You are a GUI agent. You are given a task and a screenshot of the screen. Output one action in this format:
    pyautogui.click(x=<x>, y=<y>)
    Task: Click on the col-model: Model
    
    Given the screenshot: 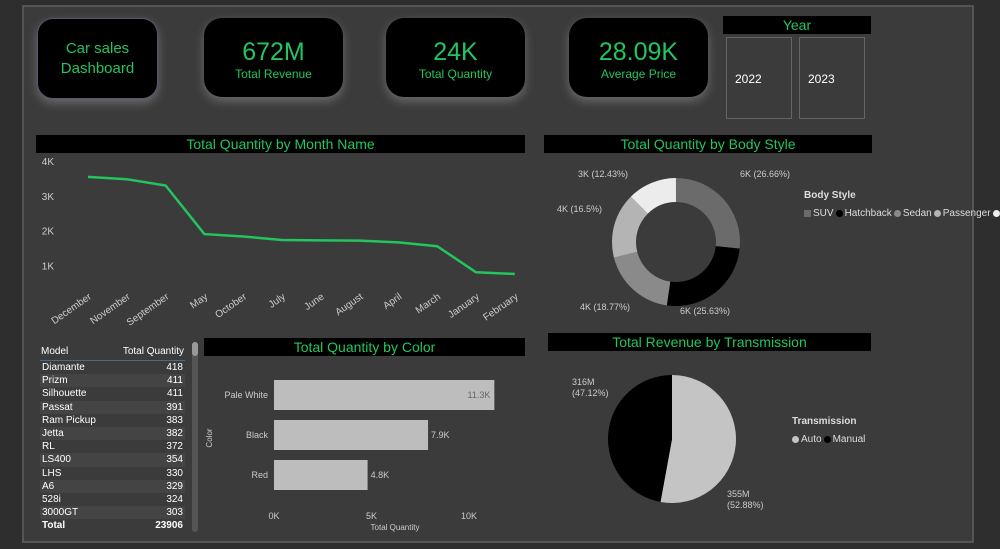 What is the action you would take?
    pyautogui.click(x=55, y=351)
    